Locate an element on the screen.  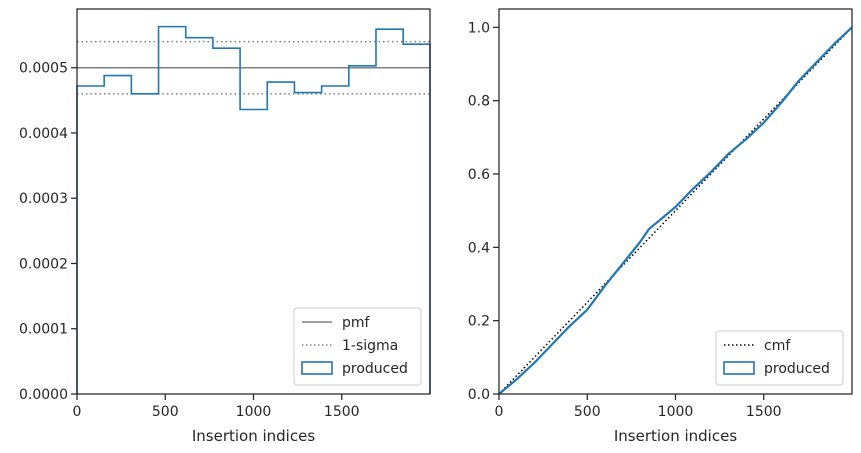
y-tick-label: 0.0 is located at coordinates (479, 395).